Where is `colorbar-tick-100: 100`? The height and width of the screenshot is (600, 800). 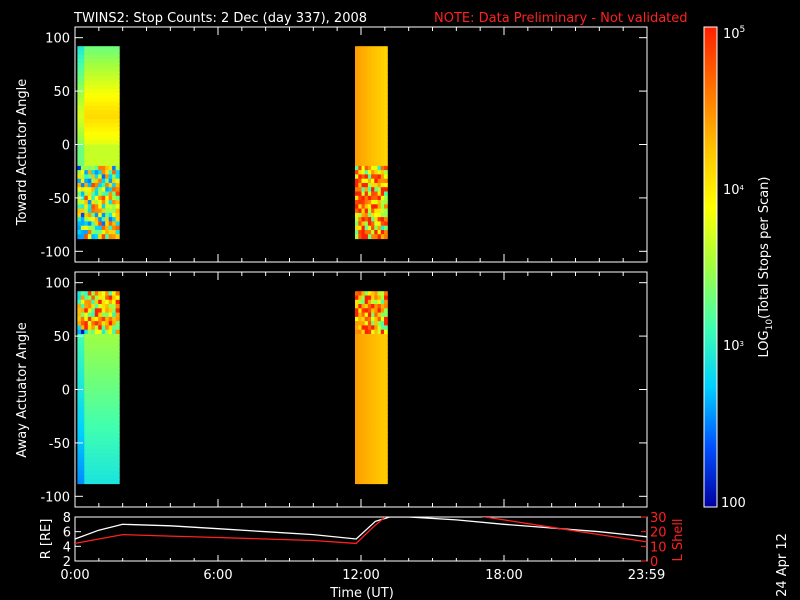
colorbar-tick-100: 100 is located at coordinates (733, 503).